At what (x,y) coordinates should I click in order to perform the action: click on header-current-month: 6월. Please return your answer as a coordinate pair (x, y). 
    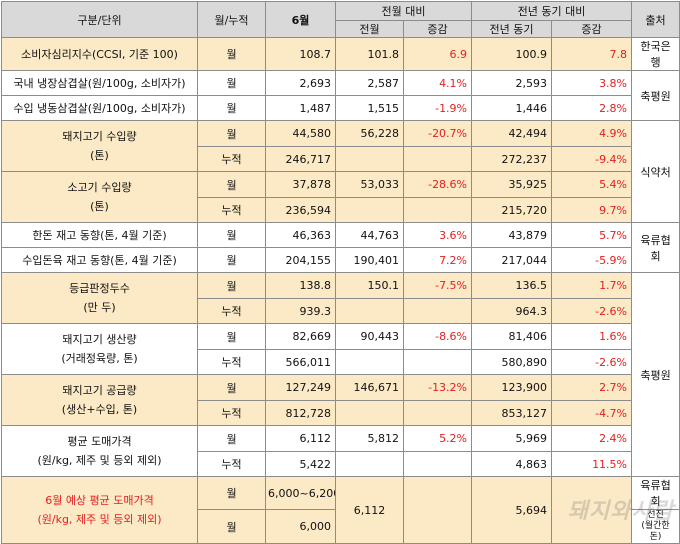
    Looking at the image, I should click on (301, 20).